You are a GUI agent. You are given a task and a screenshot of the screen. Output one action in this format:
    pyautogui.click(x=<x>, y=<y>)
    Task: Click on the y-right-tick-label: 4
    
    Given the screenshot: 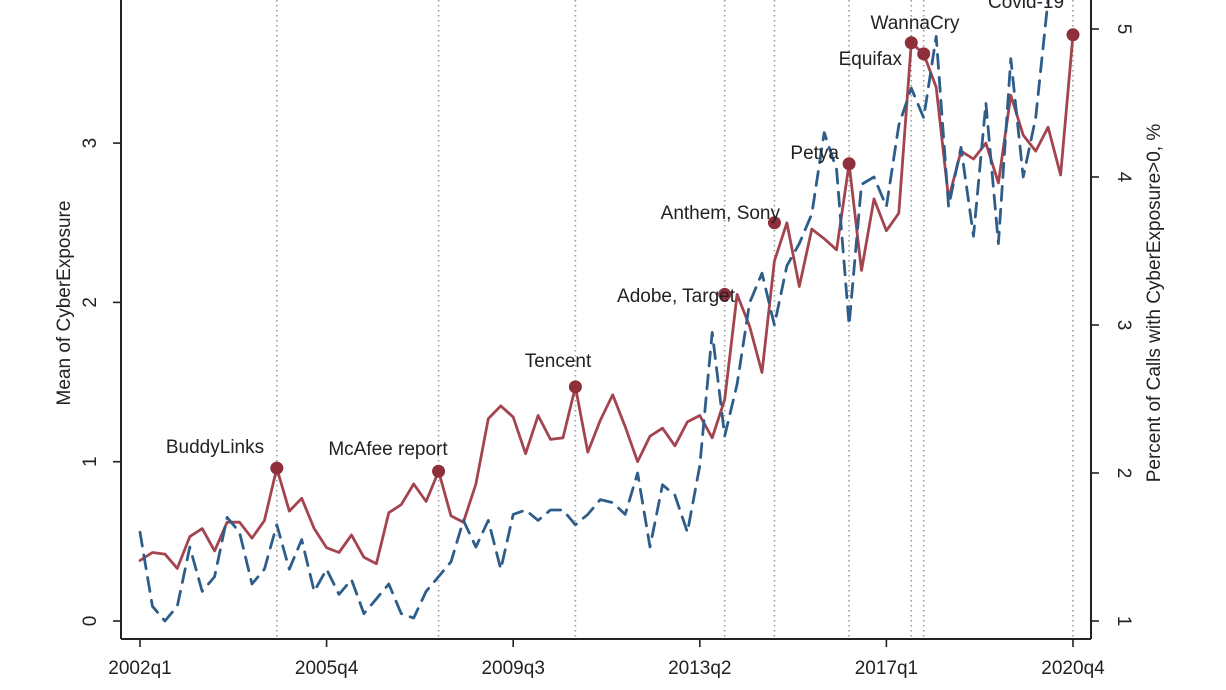 What is the action you would take?
    pyautogui.click(x=1123, y=177)
    